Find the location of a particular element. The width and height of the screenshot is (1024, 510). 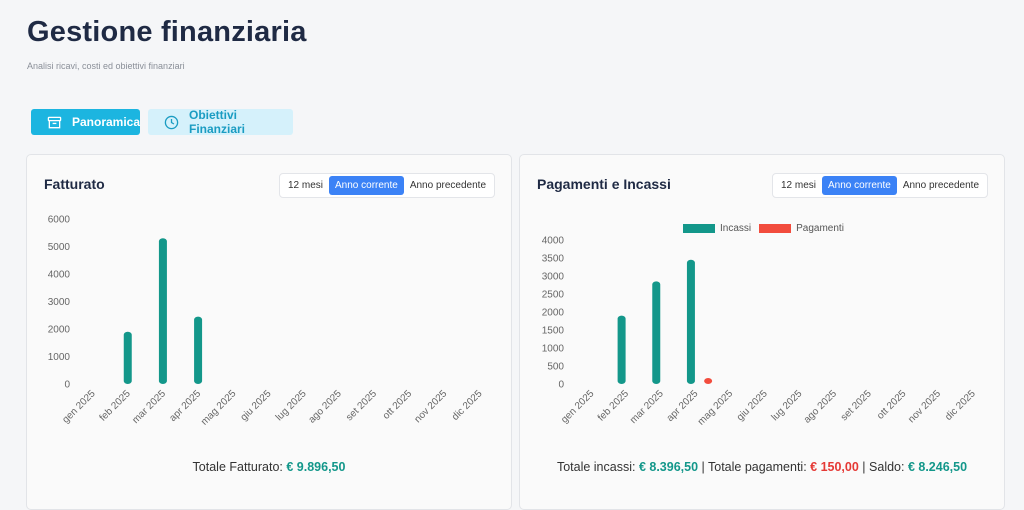

tab-obiettivi-finanziari: Obiettivi Finanziari is located at coordinates (220, 122).